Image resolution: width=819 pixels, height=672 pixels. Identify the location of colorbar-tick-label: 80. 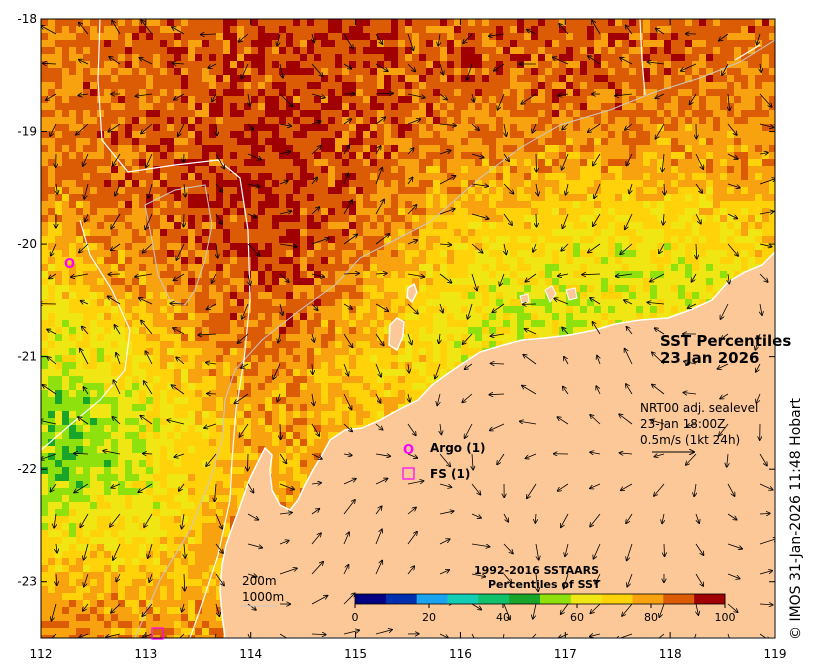
(651, 617).